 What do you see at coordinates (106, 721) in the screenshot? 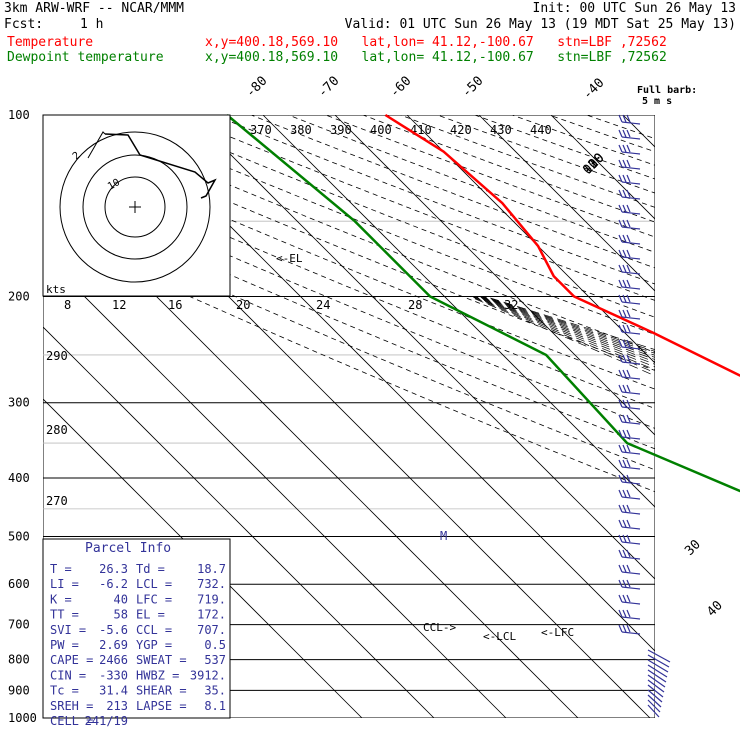
I see `parcel-value: 241/19` at bounding box center [106, 721].